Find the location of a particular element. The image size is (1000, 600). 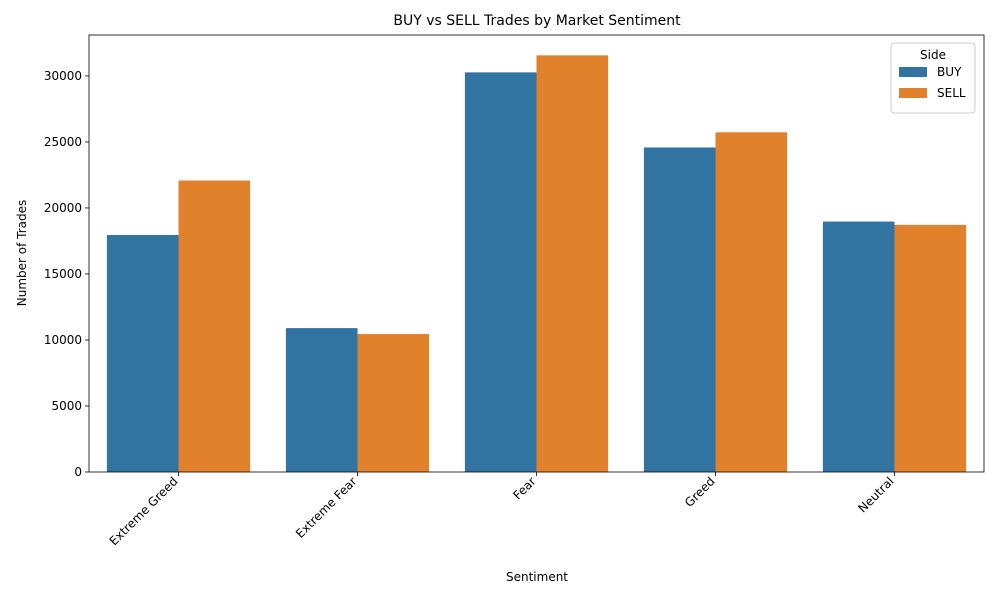

bar-sell-extreme-greed is located at coordinates (214, 326).